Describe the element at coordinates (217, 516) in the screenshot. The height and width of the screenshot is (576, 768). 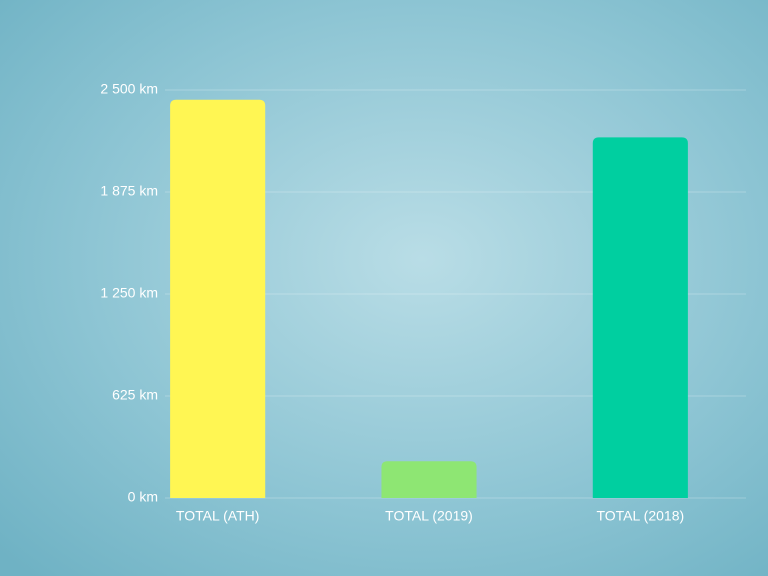
I see `x-tick-label: TOTAL (ATH)` at that location.